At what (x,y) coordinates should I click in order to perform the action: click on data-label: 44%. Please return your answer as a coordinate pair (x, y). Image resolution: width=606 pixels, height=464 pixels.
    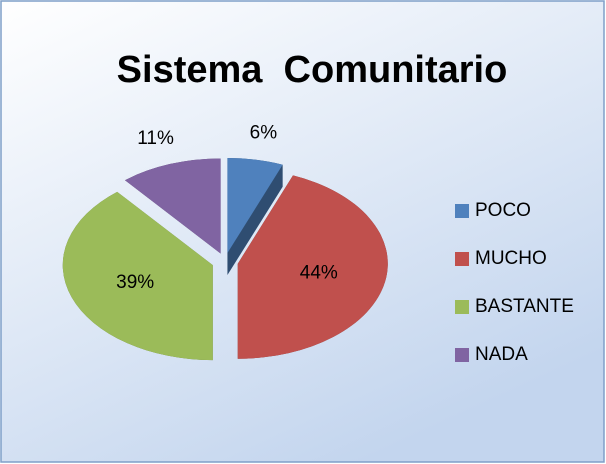
    Looking at the image, I should click on (319, 273).